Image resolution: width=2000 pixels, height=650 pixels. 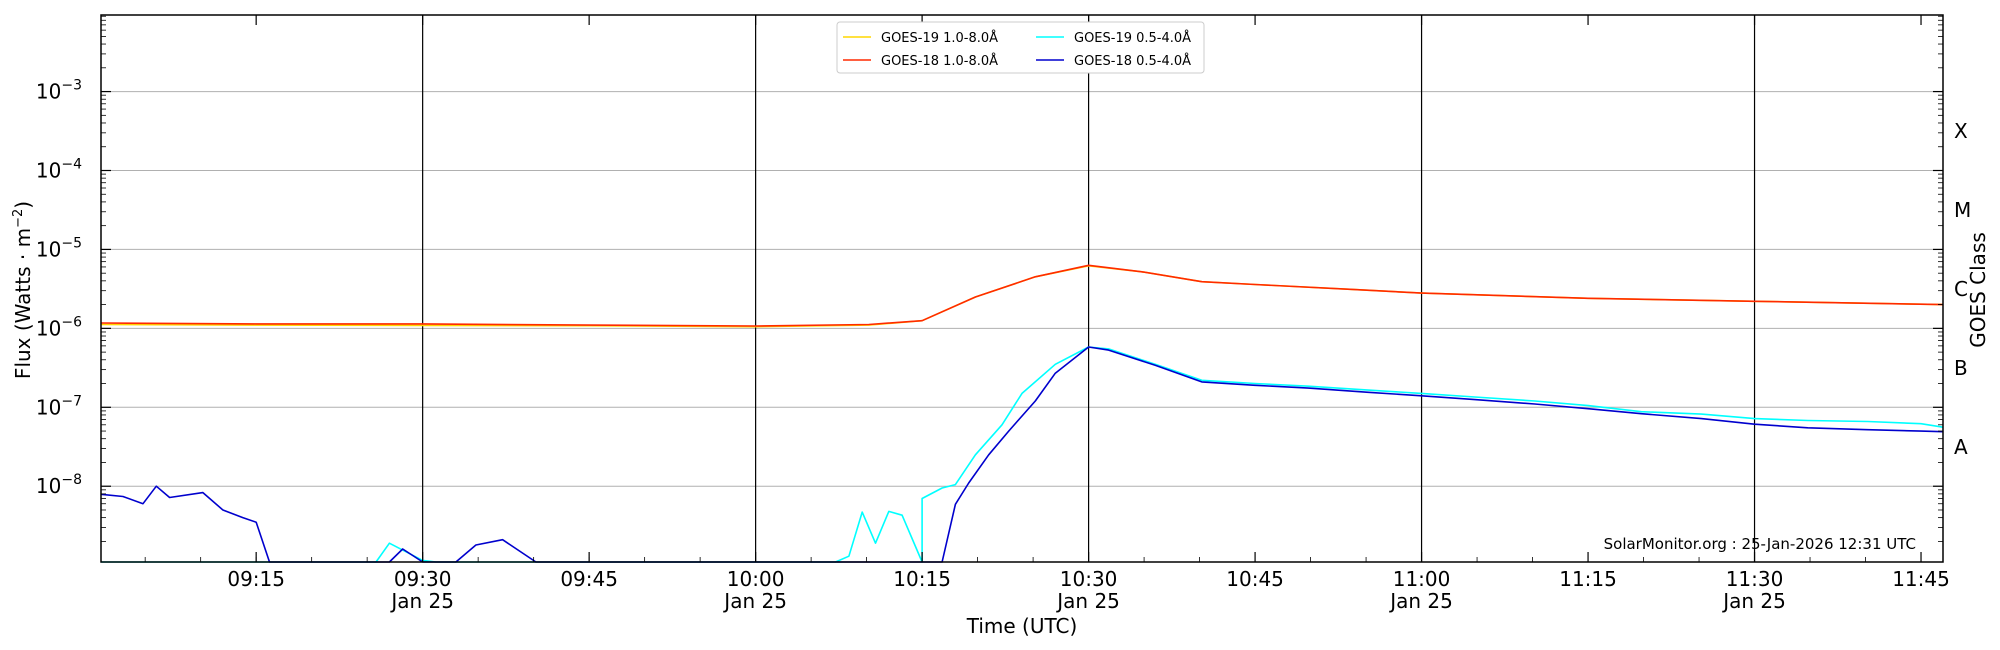 I want to click on y-tick-label-exp: −6, so click(x=71, y=322).